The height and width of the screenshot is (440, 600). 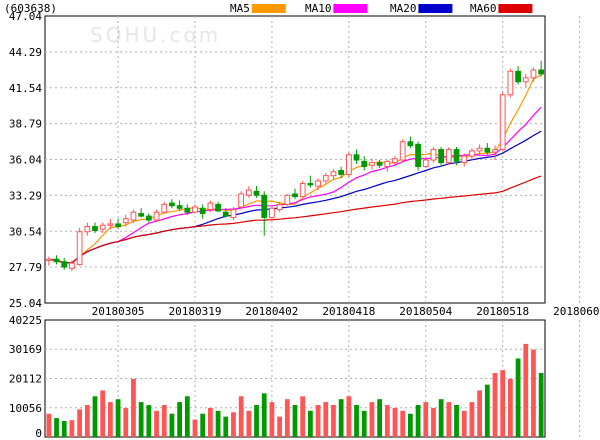 I want to click on legend-label: MA60, so click(x=483, y=8).